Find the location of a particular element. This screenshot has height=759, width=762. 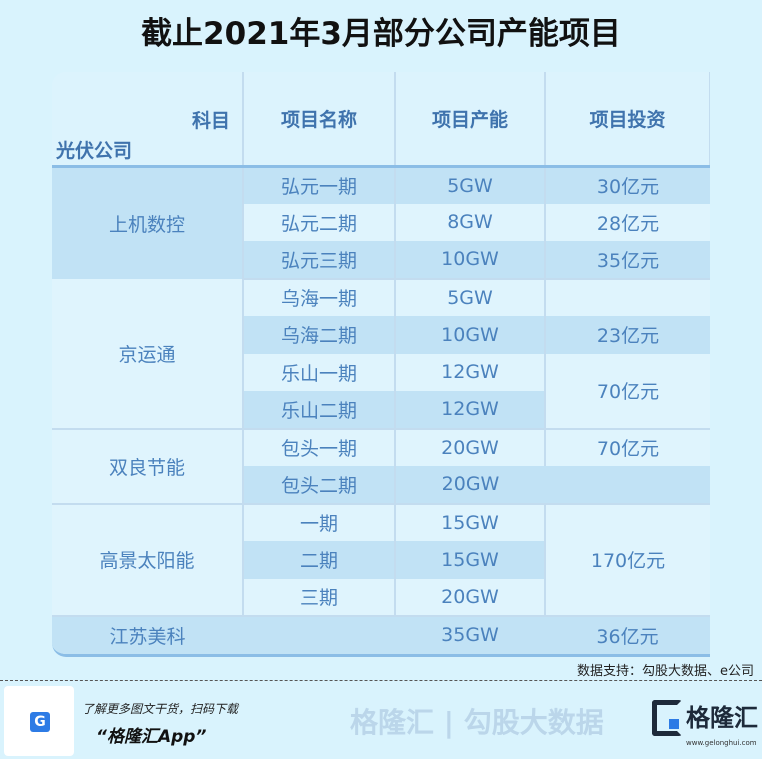

project-cell: 乐山二期 is located at coordinates (318, 410).